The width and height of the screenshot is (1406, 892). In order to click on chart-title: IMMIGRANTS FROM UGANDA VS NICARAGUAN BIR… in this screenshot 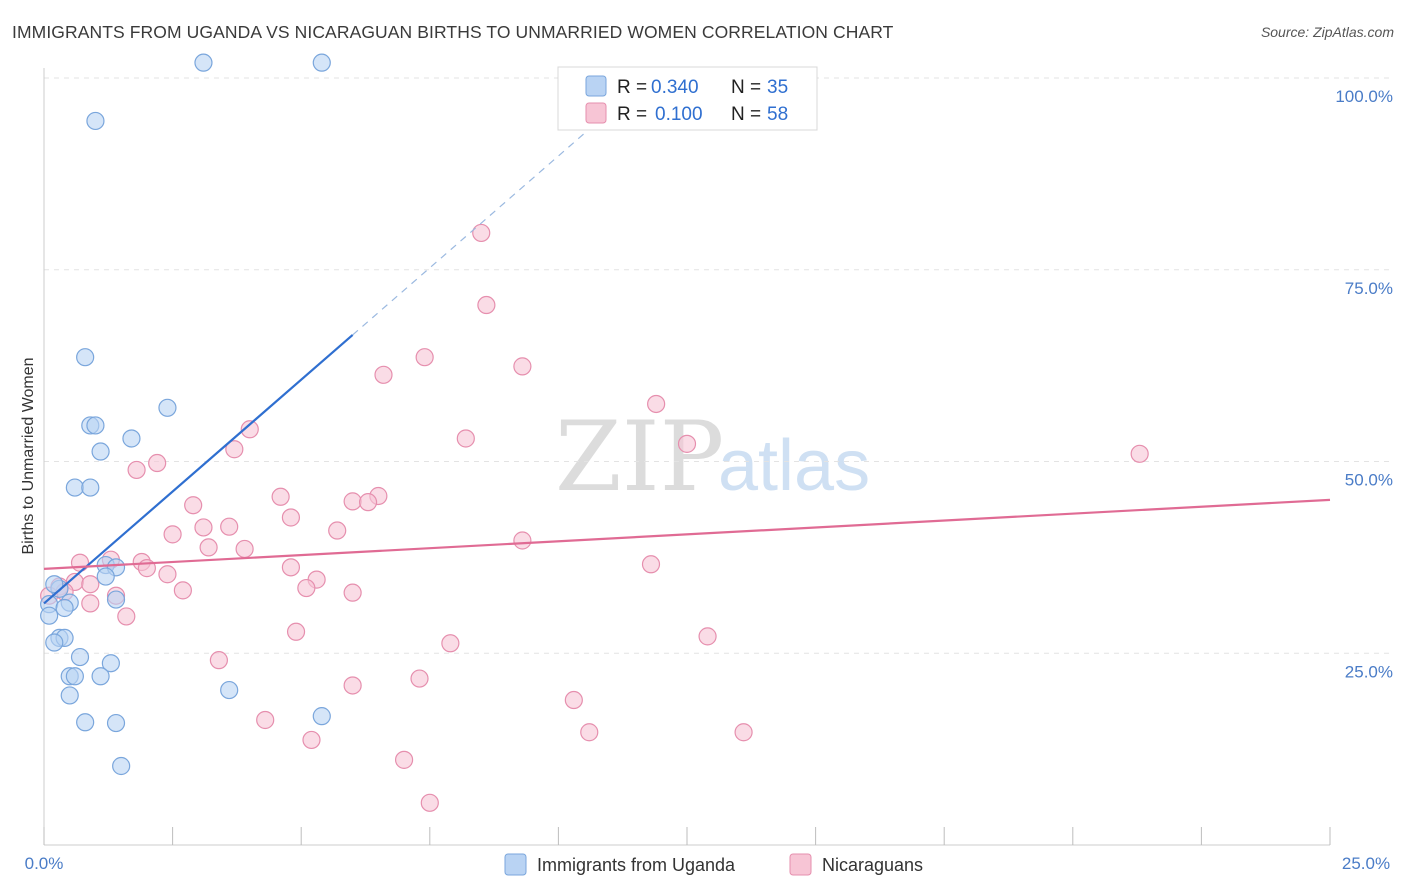, I will do `click(453, 32)`.